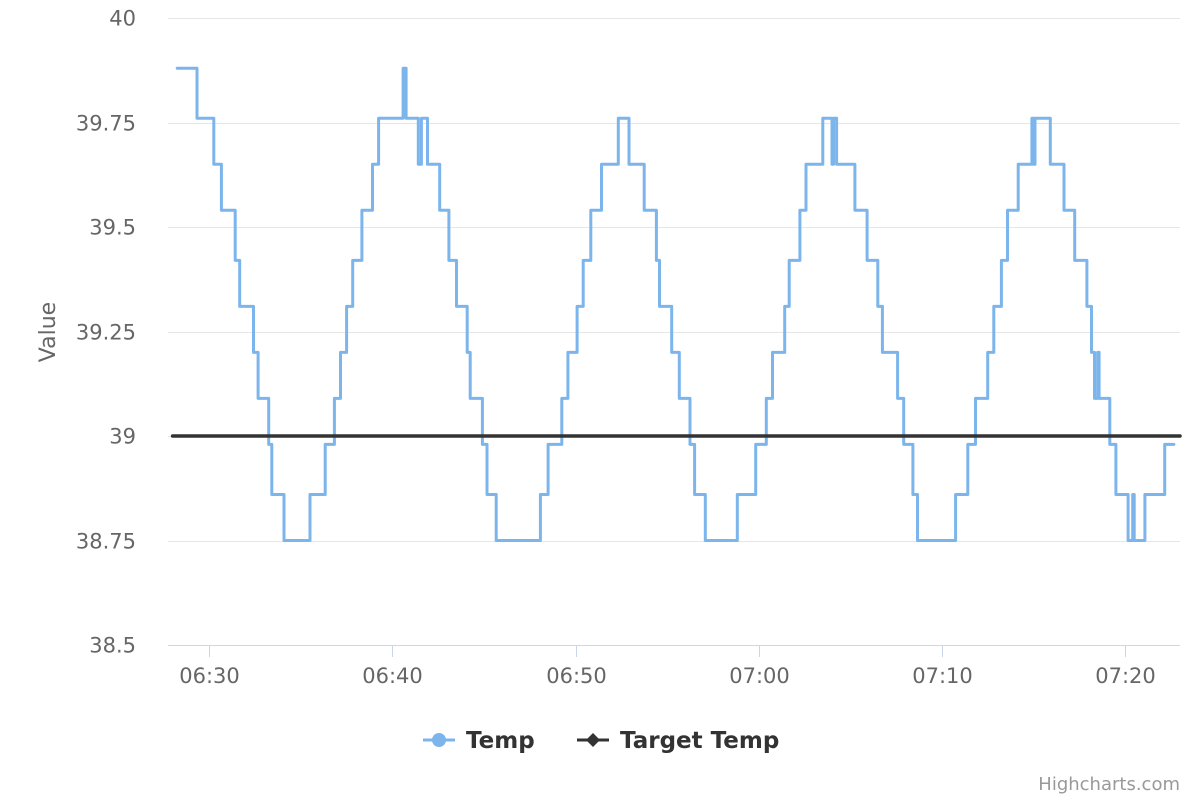 Image resolution: width=1200 pixels, height=800 pixels. Describe the element at coordinates (112, 646) in the screenshot. I see `y-tick-label: 38.5` at that location.